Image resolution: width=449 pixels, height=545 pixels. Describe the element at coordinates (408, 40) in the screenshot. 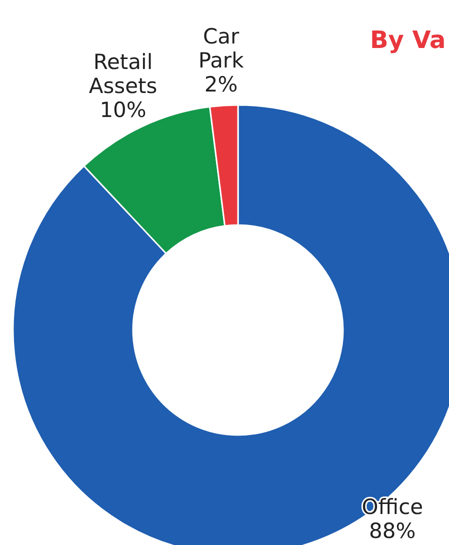

I see `chart-title: By Va` at that location.